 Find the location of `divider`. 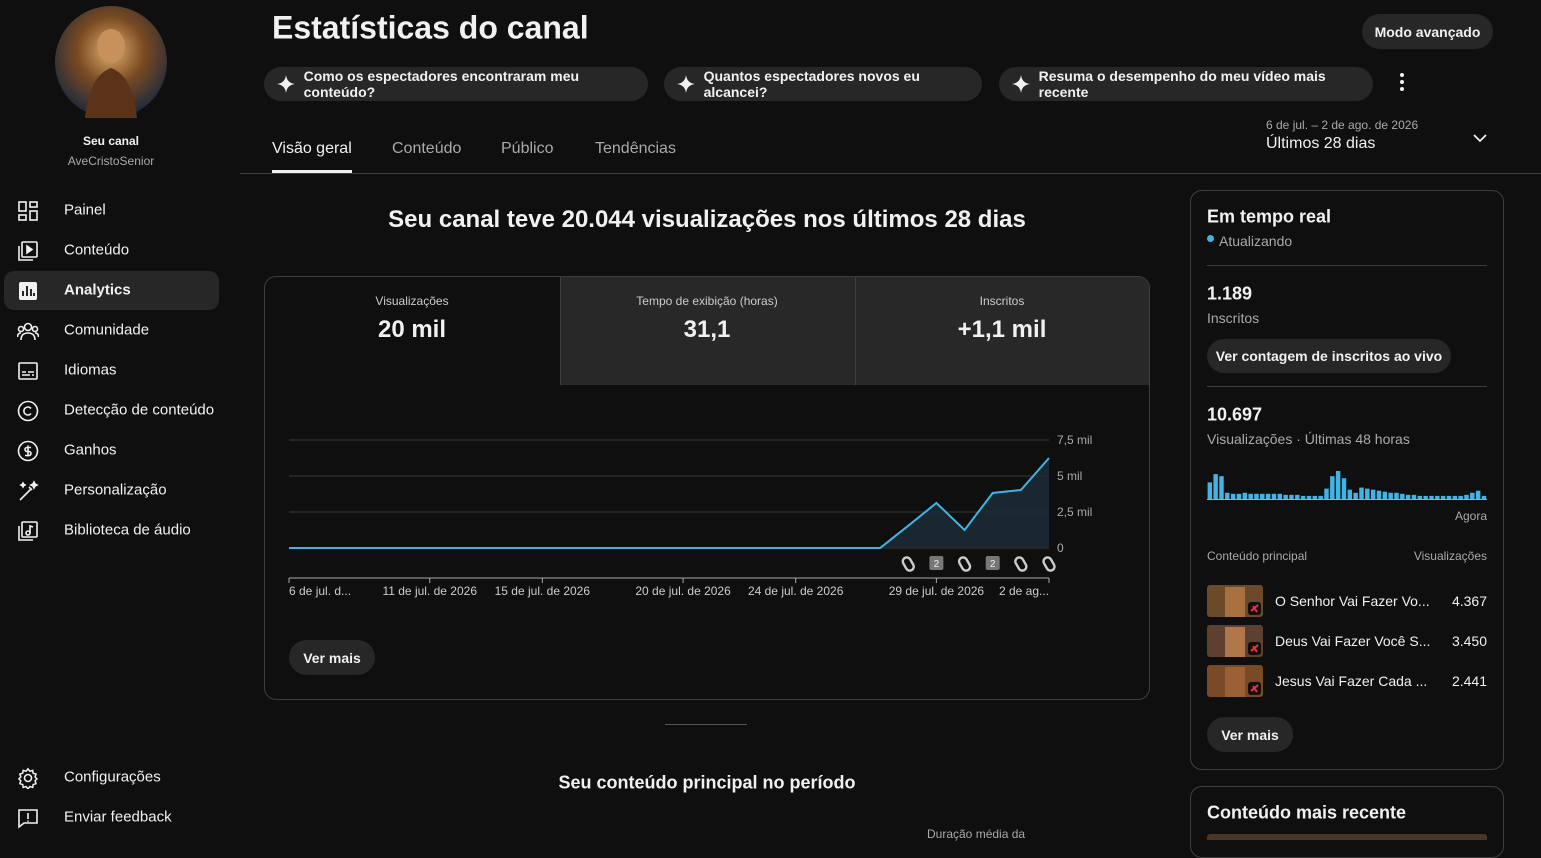

divider is located at coordinates (1347, 265).